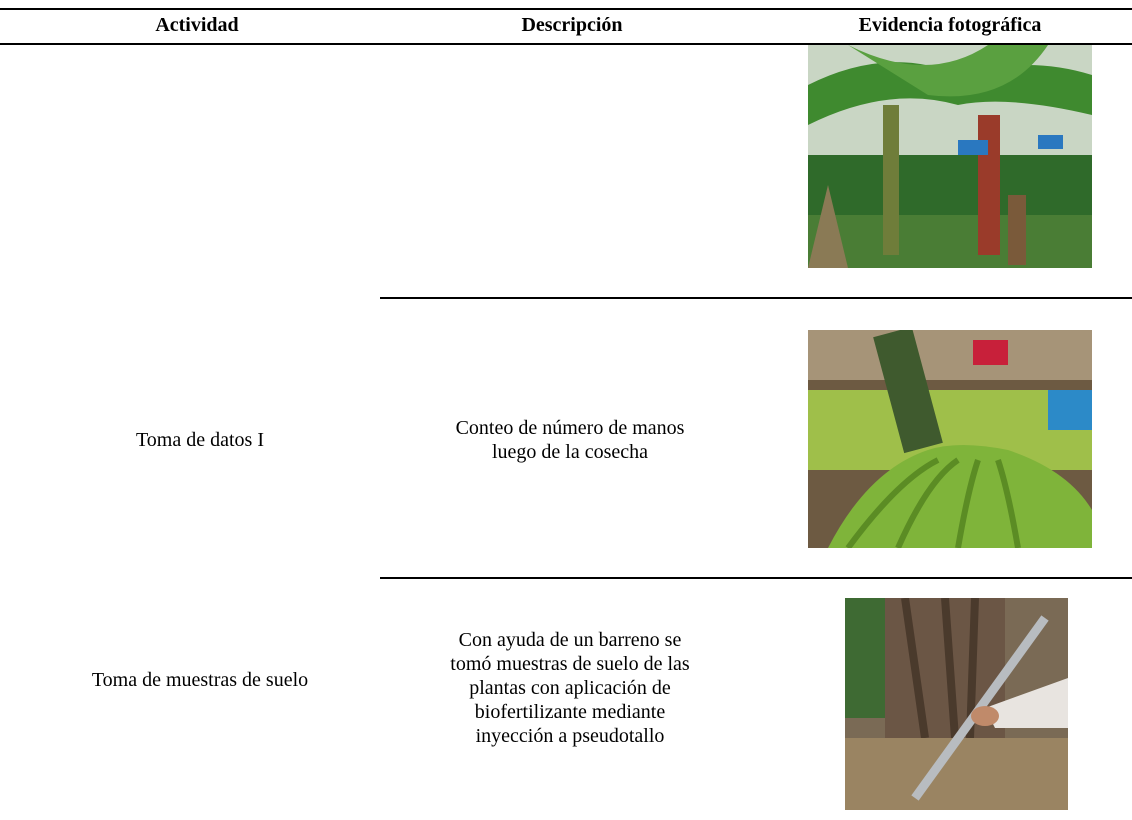 Image resolution: width=1132 pixels, height=820 pixels. What do you see at coordinates (570, 452) in the screenshot?
I see `description-line: luego de la cosecha` at bounding box center [570, 452].